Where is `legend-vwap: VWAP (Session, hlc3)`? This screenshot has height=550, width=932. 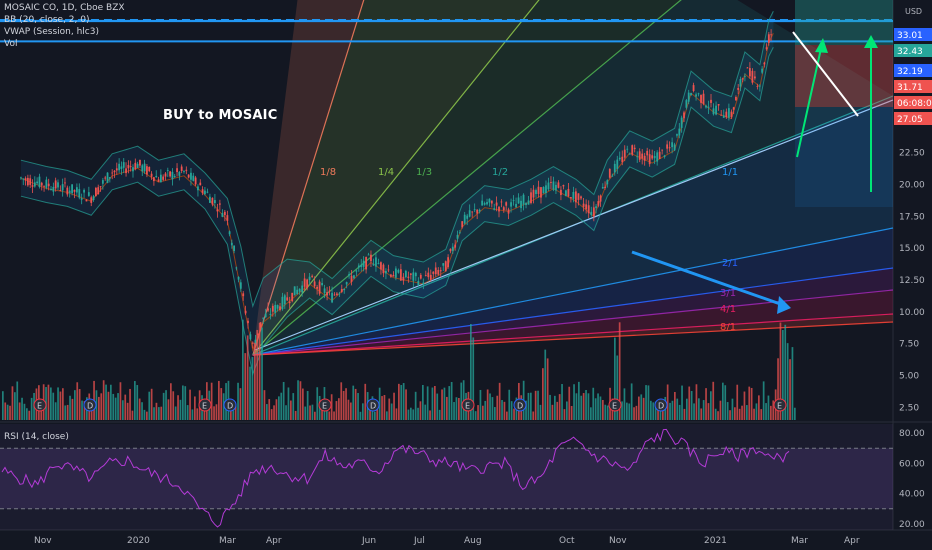 legend-vwap: VWAP (Session, hlc3) is located at coordinates (51, 32).